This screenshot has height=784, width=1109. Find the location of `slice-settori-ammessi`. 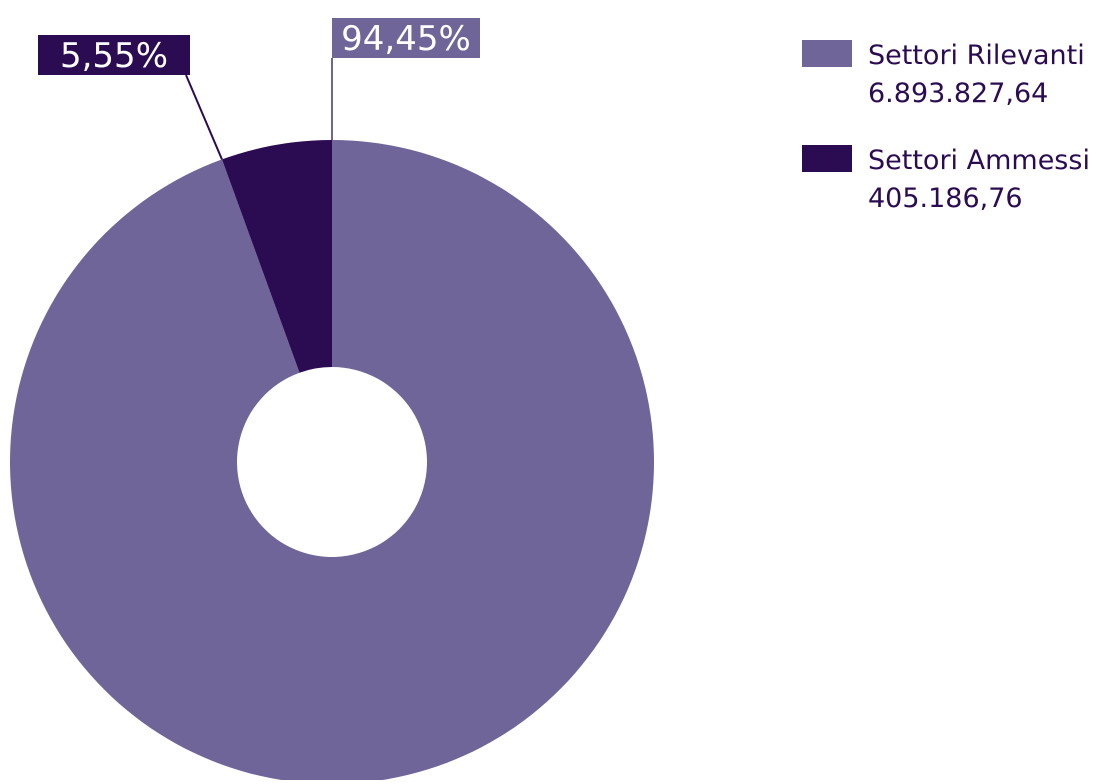

slice-settori-ammessi is located at coordinates (276, 256).